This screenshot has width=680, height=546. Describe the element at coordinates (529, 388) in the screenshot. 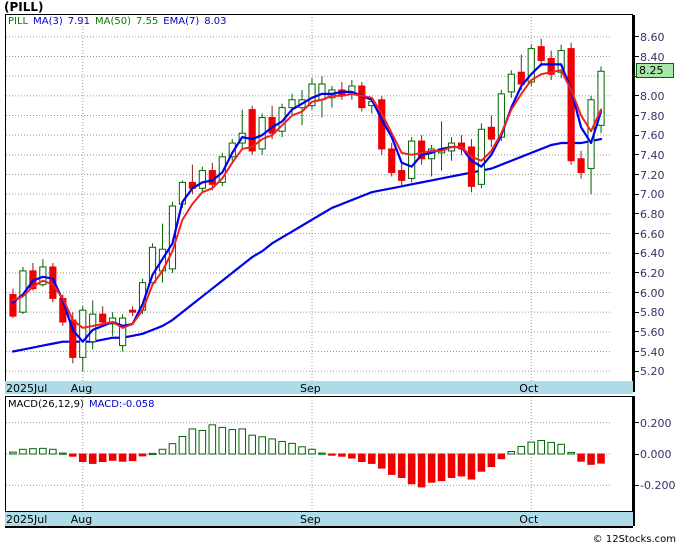

I see `price-x-tick-label: Oct` at that location.